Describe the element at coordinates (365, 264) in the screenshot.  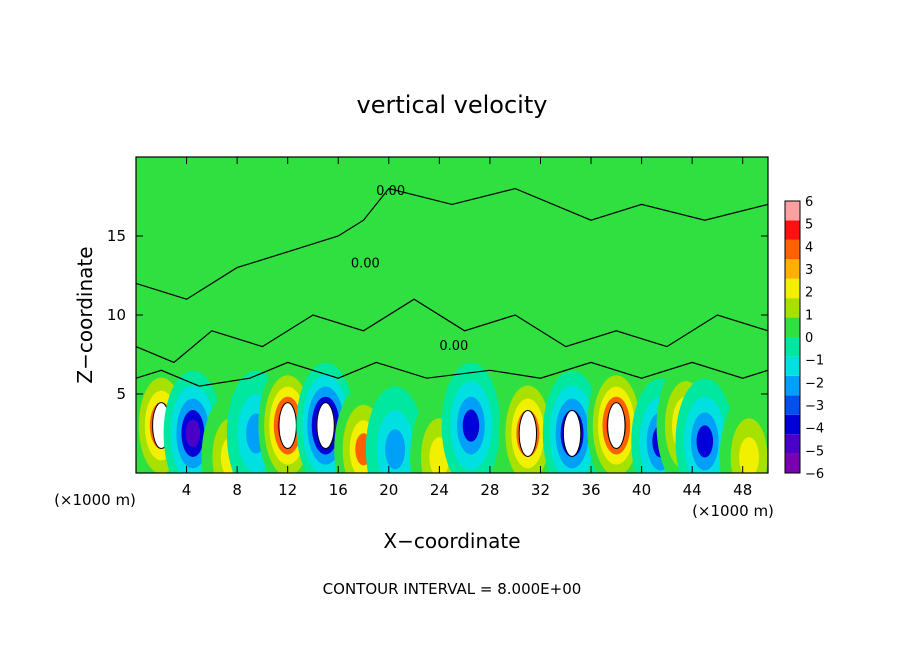
I see `contour-label-3: 0.00` at that location.